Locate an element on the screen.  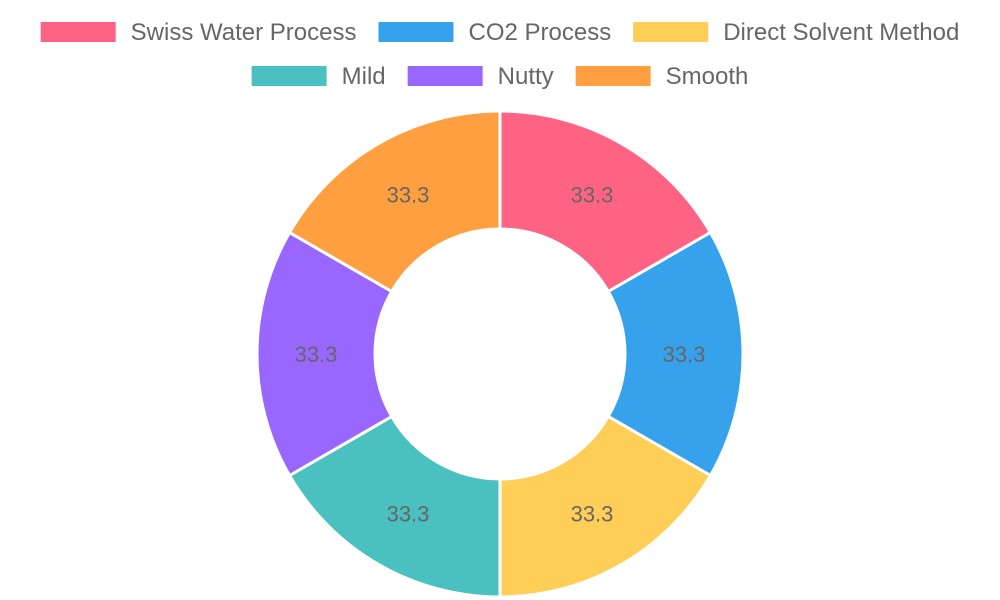
legend-item-swiss-water-process: Swiss Water Process is located at coordinates (198, 32).